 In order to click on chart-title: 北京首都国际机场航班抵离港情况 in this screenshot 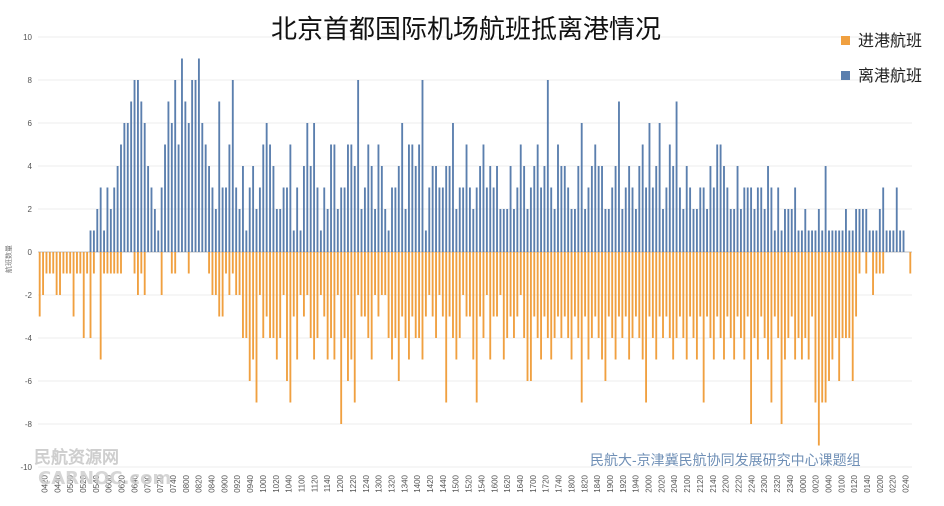, I will do `click(466, 29)`.